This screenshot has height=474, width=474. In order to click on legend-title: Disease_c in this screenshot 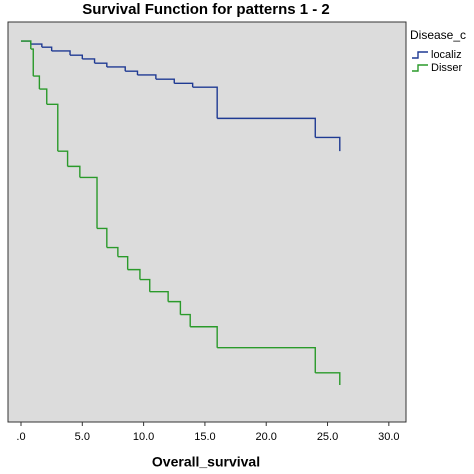, I will do `click(438, 35)`.